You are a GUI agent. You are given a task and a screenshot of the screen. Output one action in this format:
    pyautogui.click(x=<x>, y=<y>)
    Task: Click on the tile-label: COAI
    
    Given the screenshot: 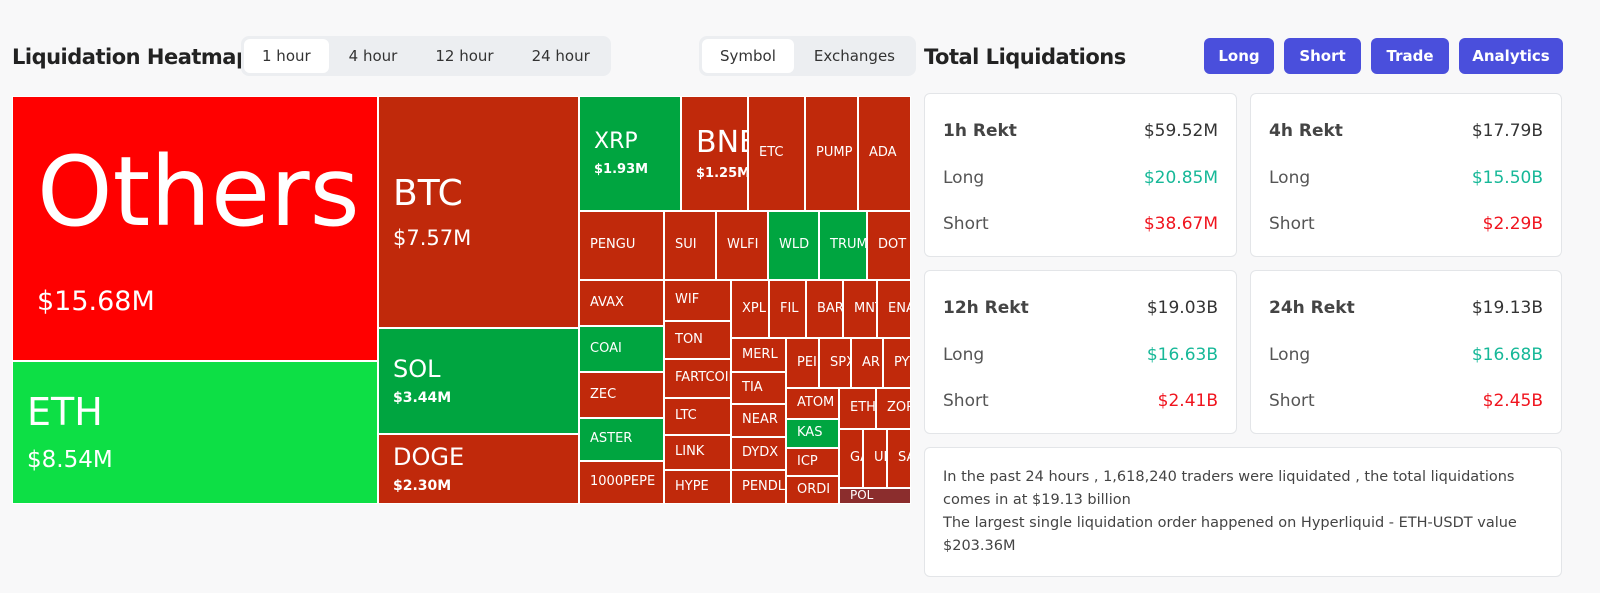 What is the action you would take?
    pyautogui.click(x=606, y=348)
    